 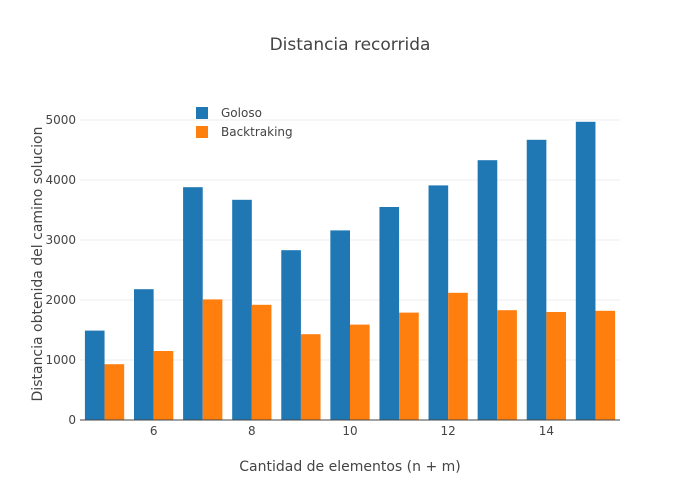 What do you see at coordinates (60, 240) in the screenshot?
I see `y-tick-label: 3000` at bounding box center [60, 240].